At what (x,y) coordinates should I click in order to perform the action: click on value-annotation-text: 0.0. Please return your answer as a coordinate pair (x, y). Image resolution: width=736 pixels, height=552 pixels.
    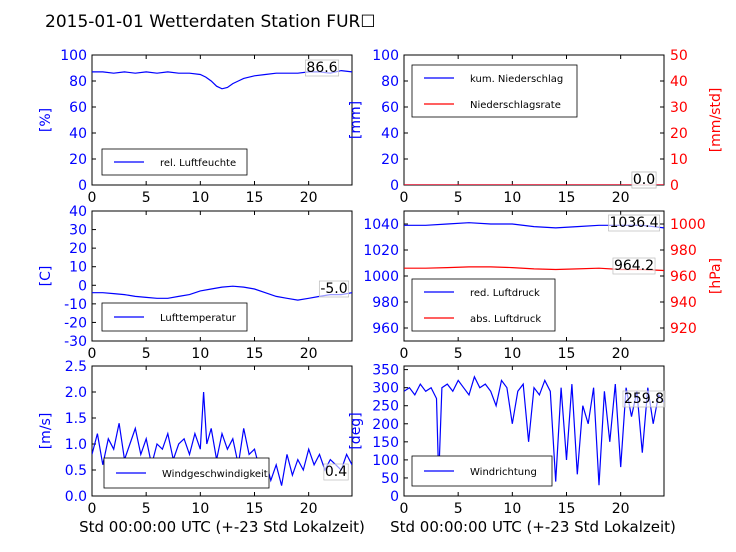
    Looking at the image, I should click on (644, 180).